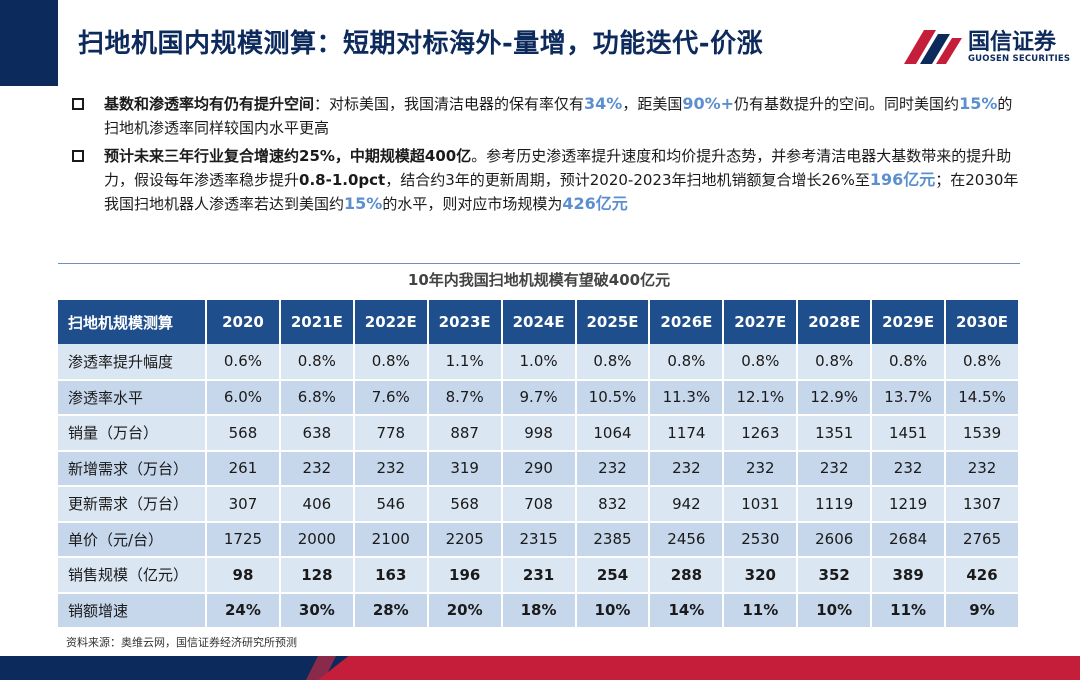 The height and width of the screenshot is (680, 1080). I want to click on row-label: 渗透率水平, so click(132, 397).